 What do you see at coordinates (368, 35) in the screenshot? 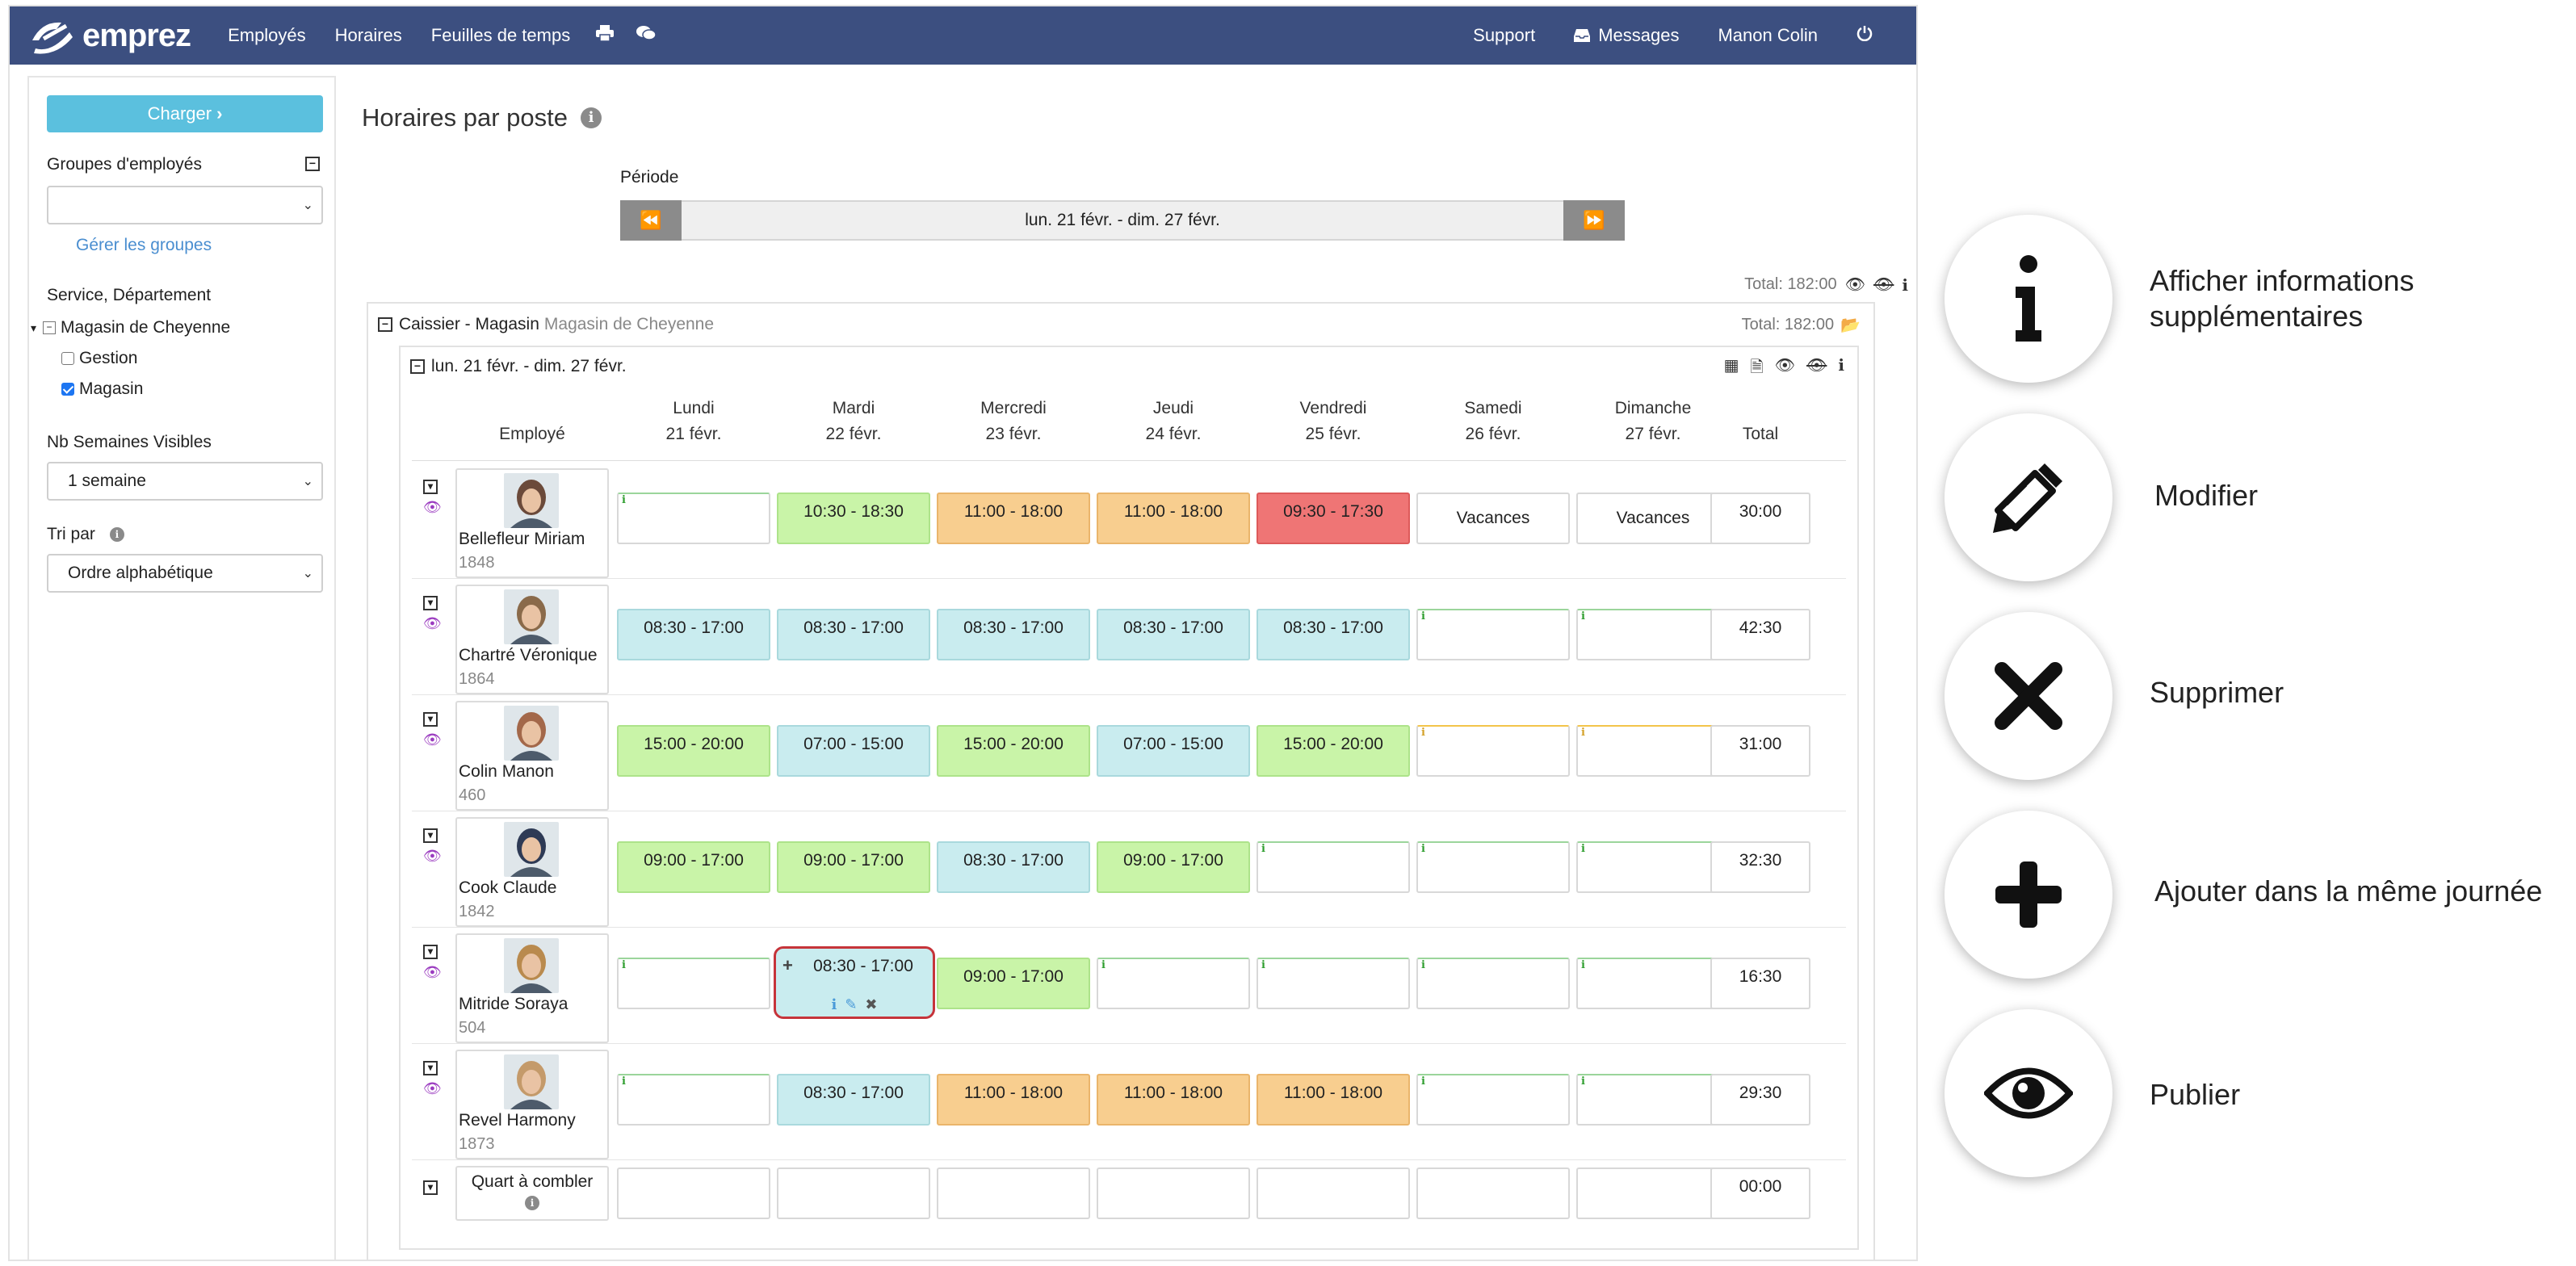
I see `nav-horaires: Horaires` at bounding box center [368, 35].